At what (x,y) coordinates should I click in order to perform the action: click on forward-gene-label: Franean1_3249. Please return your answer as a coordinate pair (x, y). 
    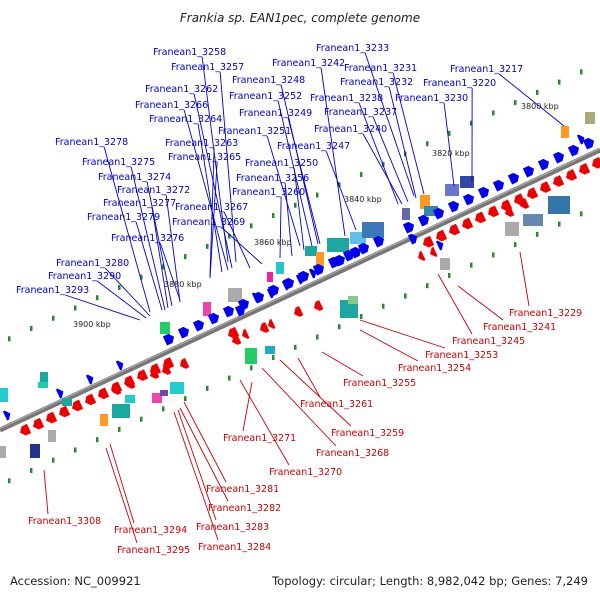
    Looking at the image, I should click on (275, 113).